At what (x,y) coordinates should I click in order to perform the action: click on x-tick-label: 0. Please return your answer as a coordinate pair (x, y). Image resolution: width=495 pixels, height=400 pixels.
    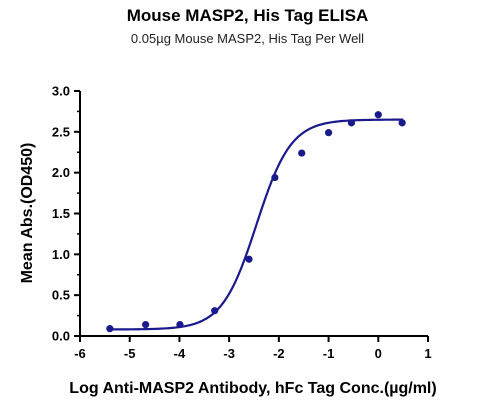
    Looking at the image, I should click on (378, 353).